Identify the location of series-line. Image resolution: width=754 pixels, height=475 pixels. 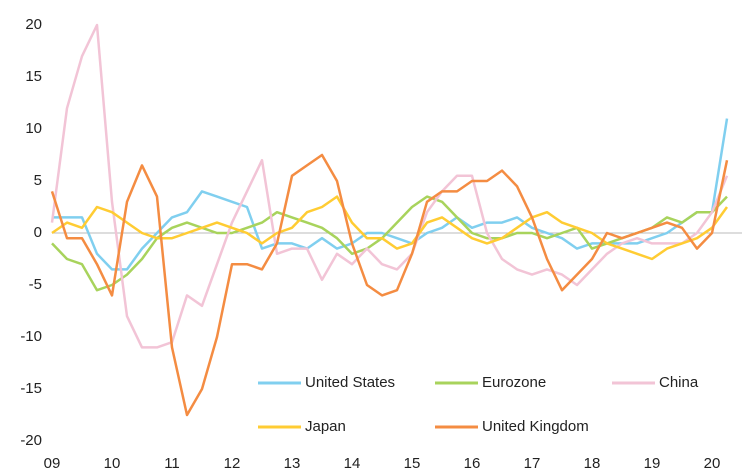
(390, 228).